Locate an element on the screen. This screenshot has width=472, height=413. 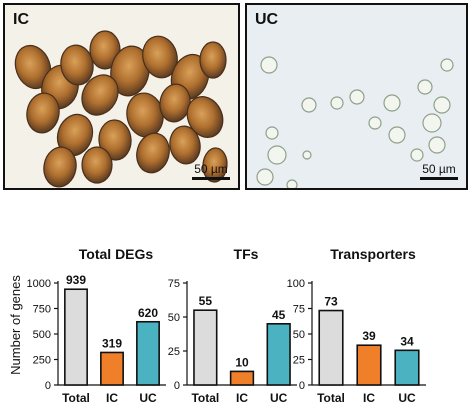
scale-bar-uc: 50 µm is located at coordinates (439, 171).